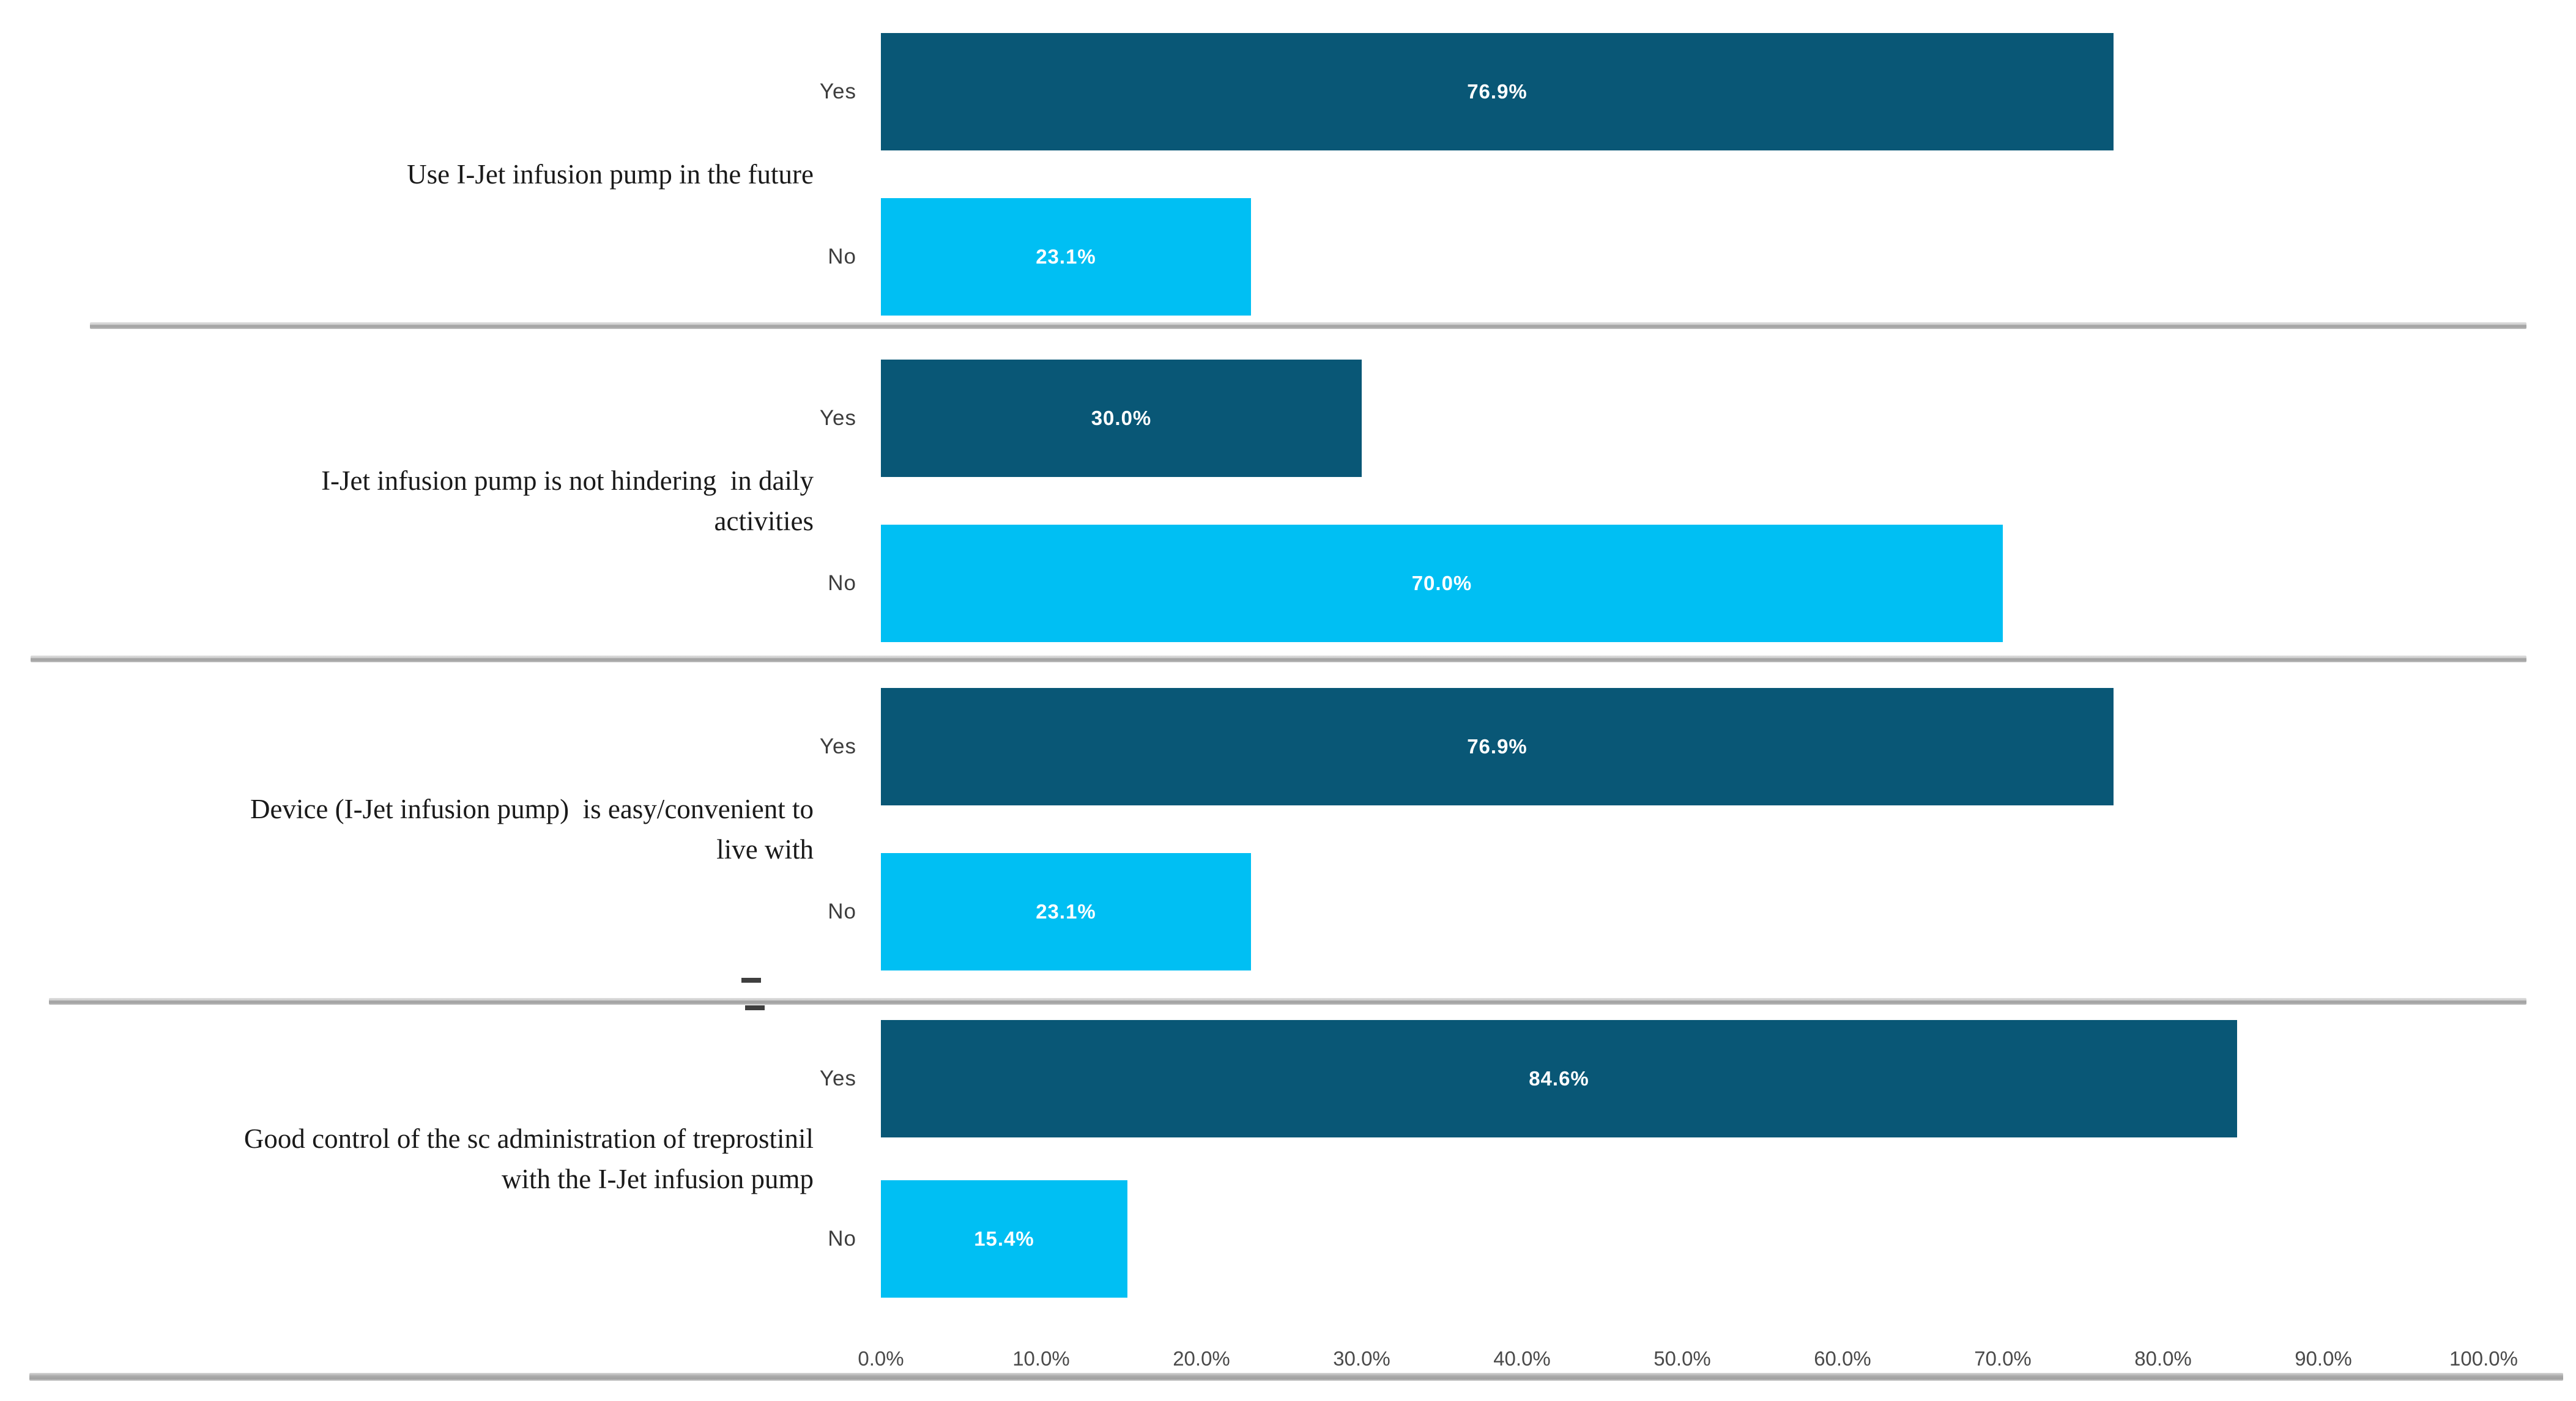  I want to click on bar-value-g3-yes: 76.9%, so click(1497, 746).